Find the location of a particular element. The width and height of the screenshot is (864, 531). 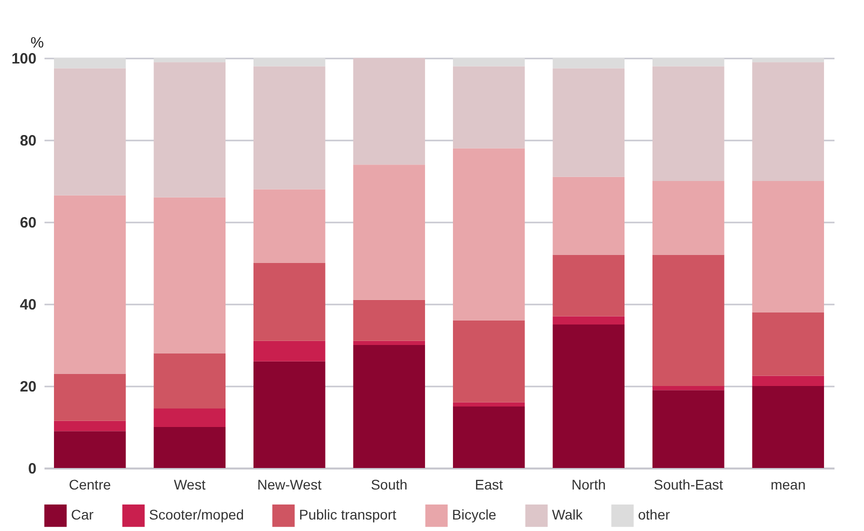

legend-label: other is located at coordinates (654, 514).